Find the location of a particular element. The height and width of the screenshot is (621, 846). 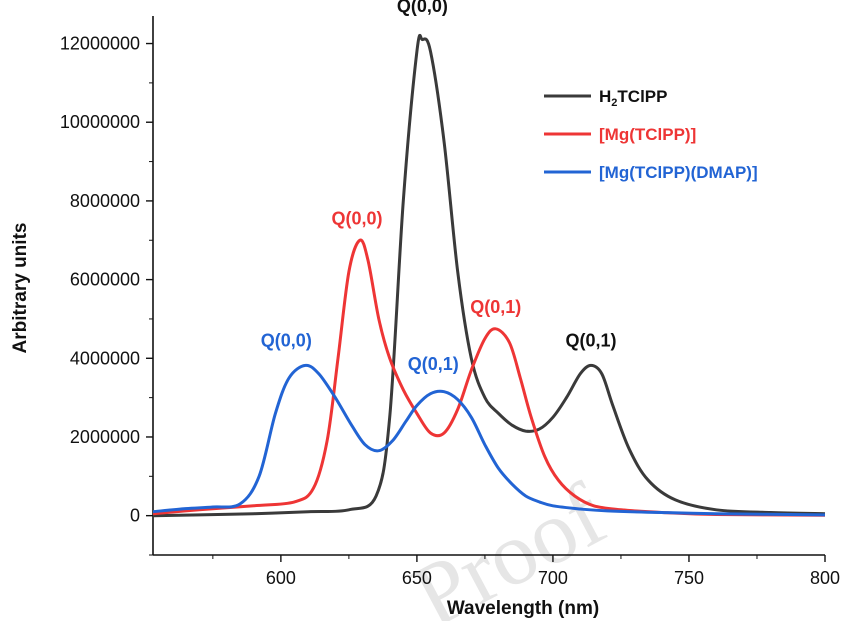

legend-label: [Mg(TClPP)] is located at coordinates (647, 134).